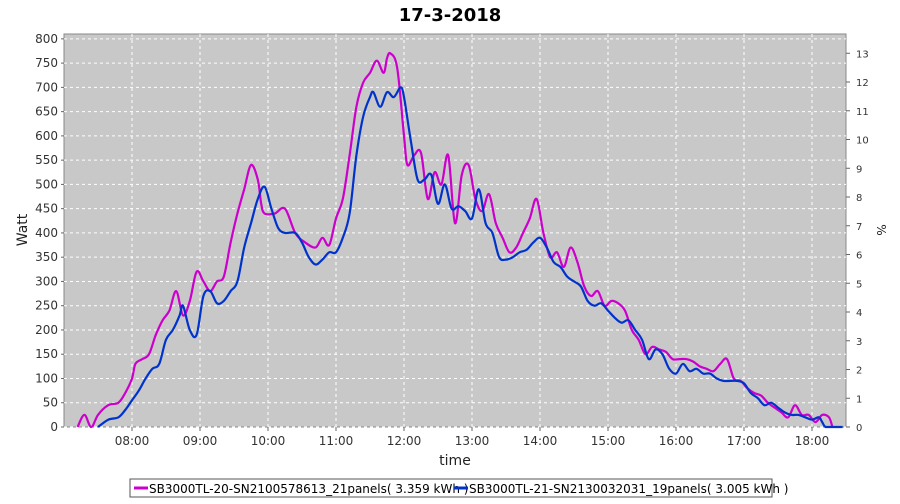  What do you see at coordinates (859, 342) in the screenshot?
I see `y2-tick-label: 3` at bounding box center [859, 342].